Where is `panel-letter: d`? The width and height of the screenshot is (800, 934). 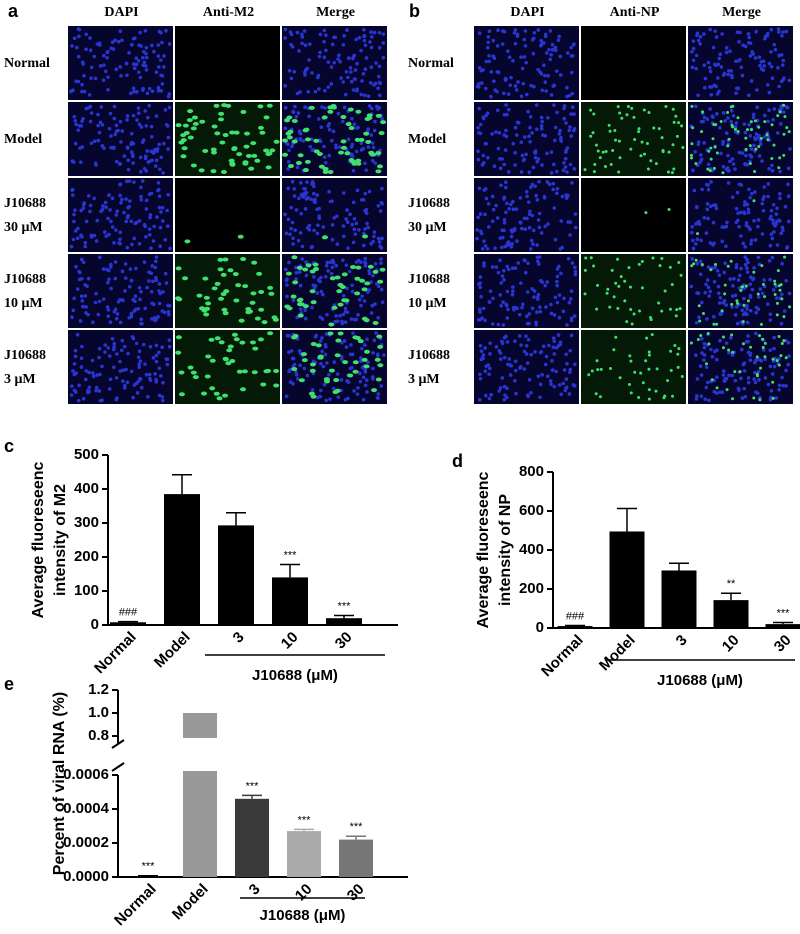 panel-letter: d is located at coordinates (457, 461).